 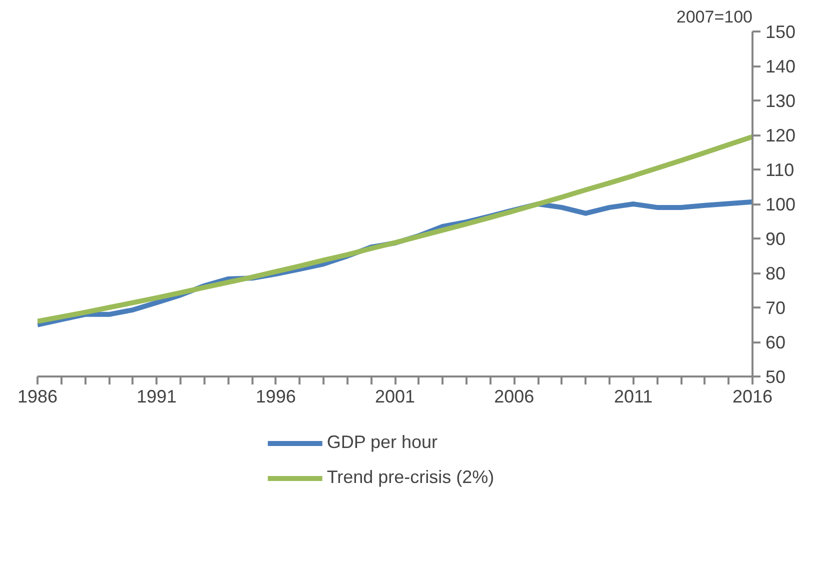 What do you see at coordinates (714, 17) in the screenshot?
I see `y-axis-title: 2007=100` at bounding box center [714, 17].